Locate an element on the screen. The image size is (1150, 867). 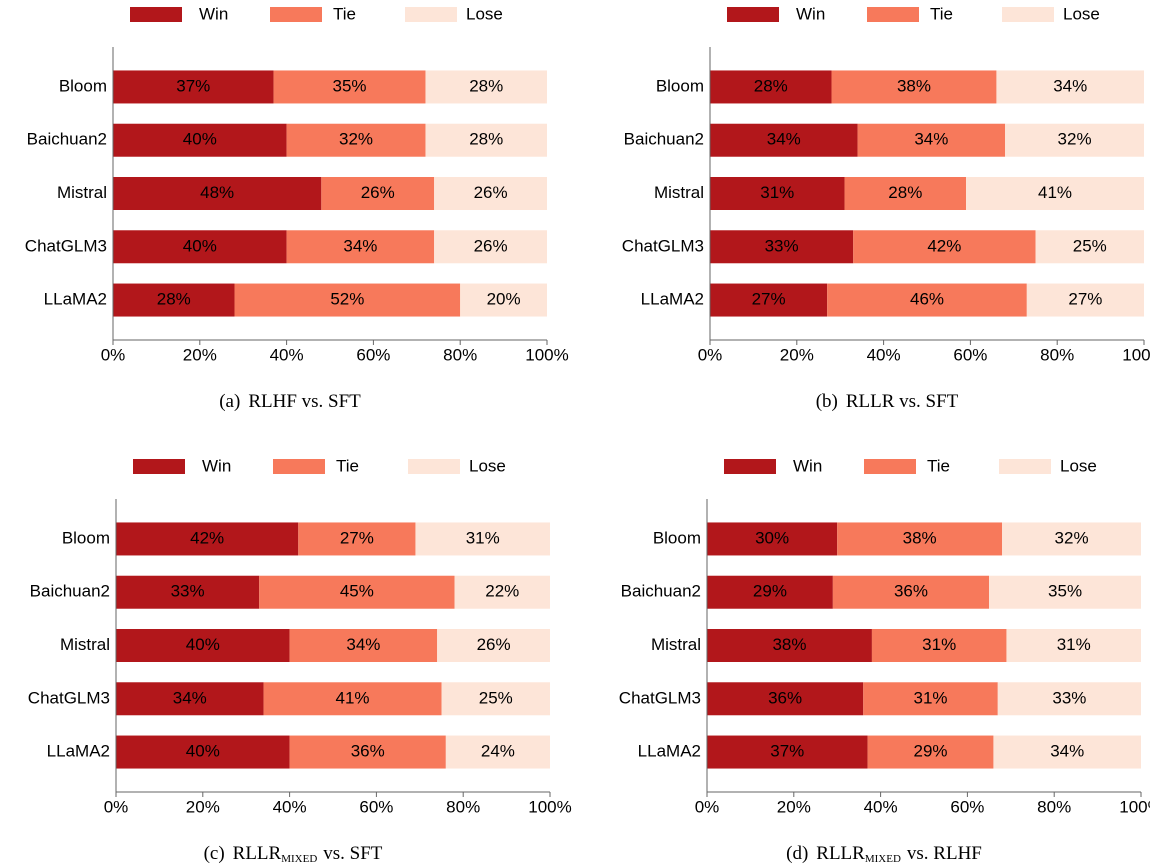
caption-text: RLLR is located at coordinates (257, 853).